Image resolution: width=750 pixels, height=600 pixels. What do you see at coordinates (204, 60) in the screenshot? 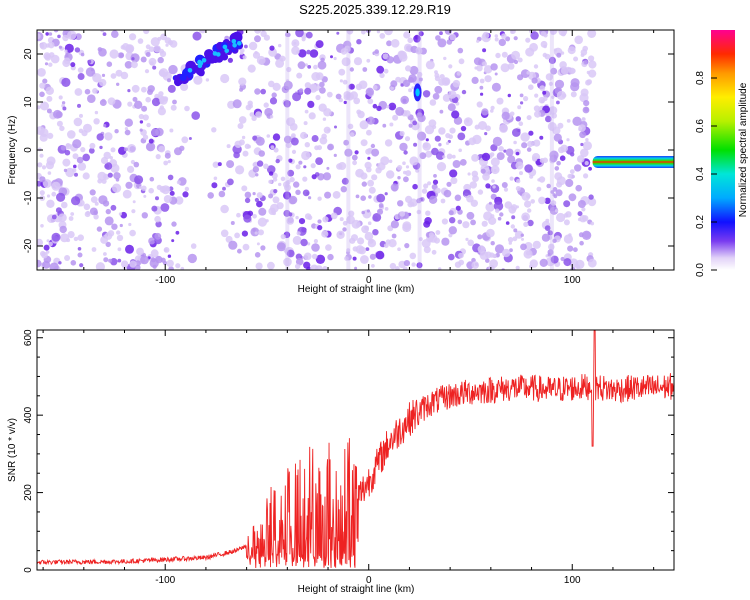
I see `chirp-hotspot` at bounding box center [204, 60].